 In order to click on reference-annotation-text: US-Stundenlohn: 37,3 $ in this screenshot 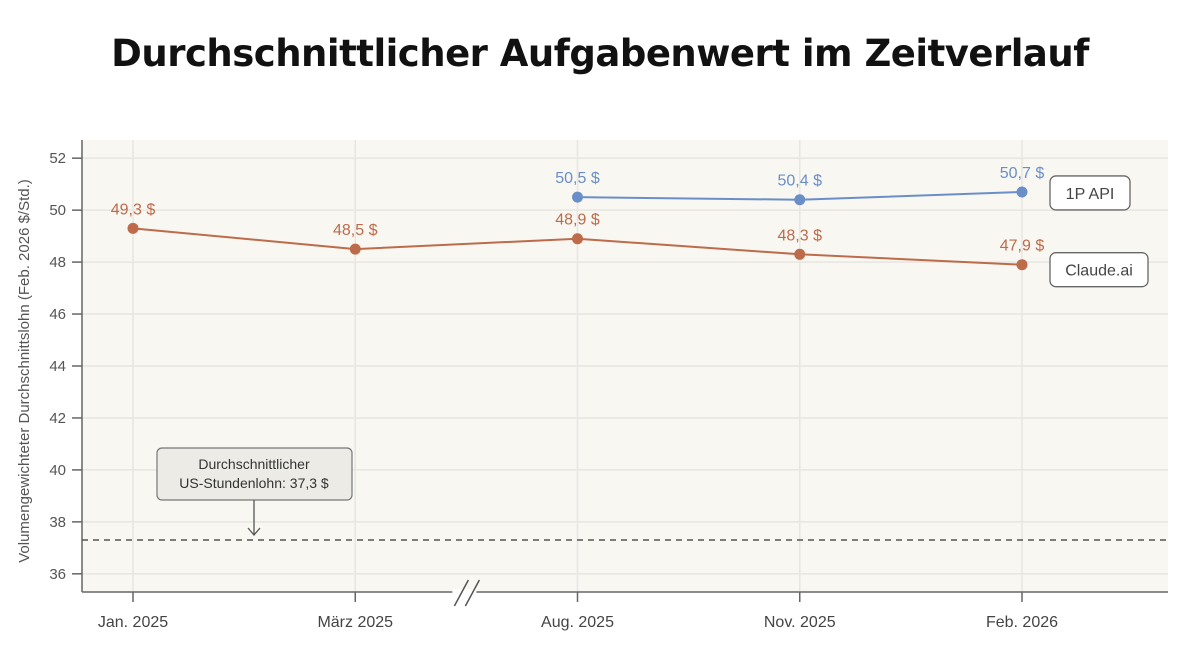, I will do `click(254, 483)`.